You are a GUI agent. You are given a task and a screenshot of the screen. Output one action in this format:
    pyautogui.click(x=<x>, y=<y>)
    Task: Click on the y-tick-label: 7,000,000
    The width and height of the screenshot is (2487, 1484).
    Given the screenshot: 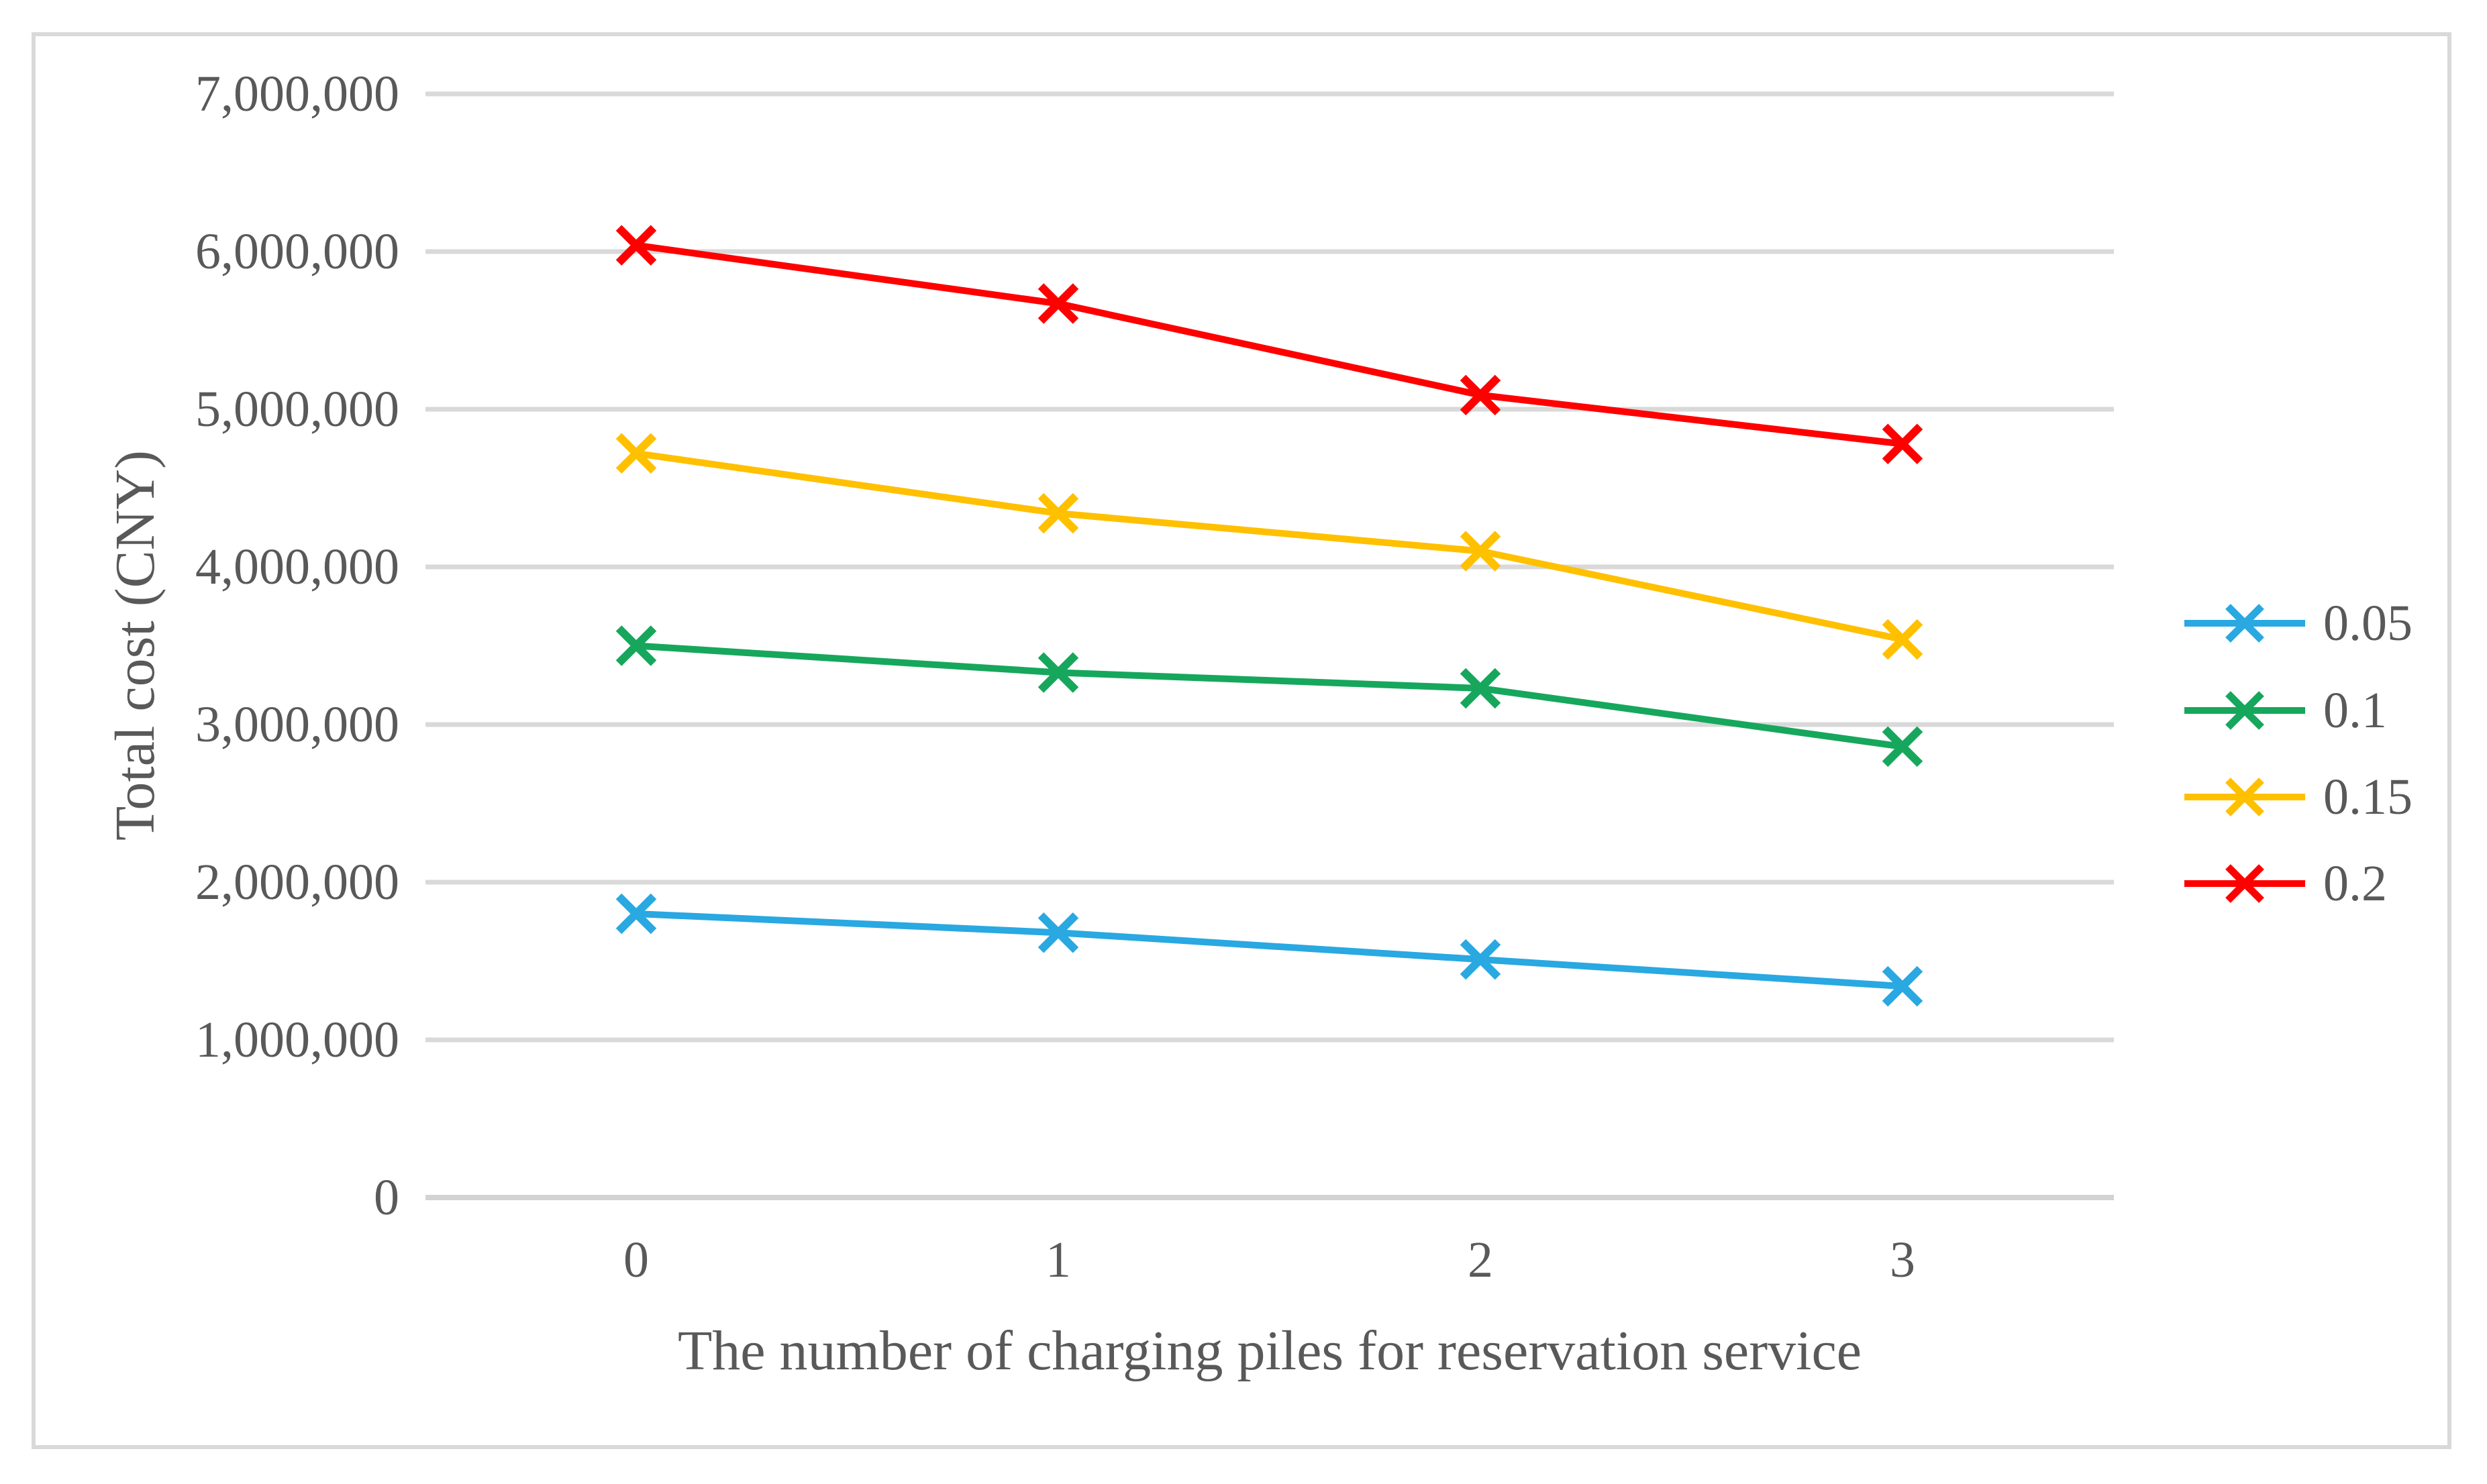 What is the action you would take?
    pyautogui.click(x=297, y=94)
    